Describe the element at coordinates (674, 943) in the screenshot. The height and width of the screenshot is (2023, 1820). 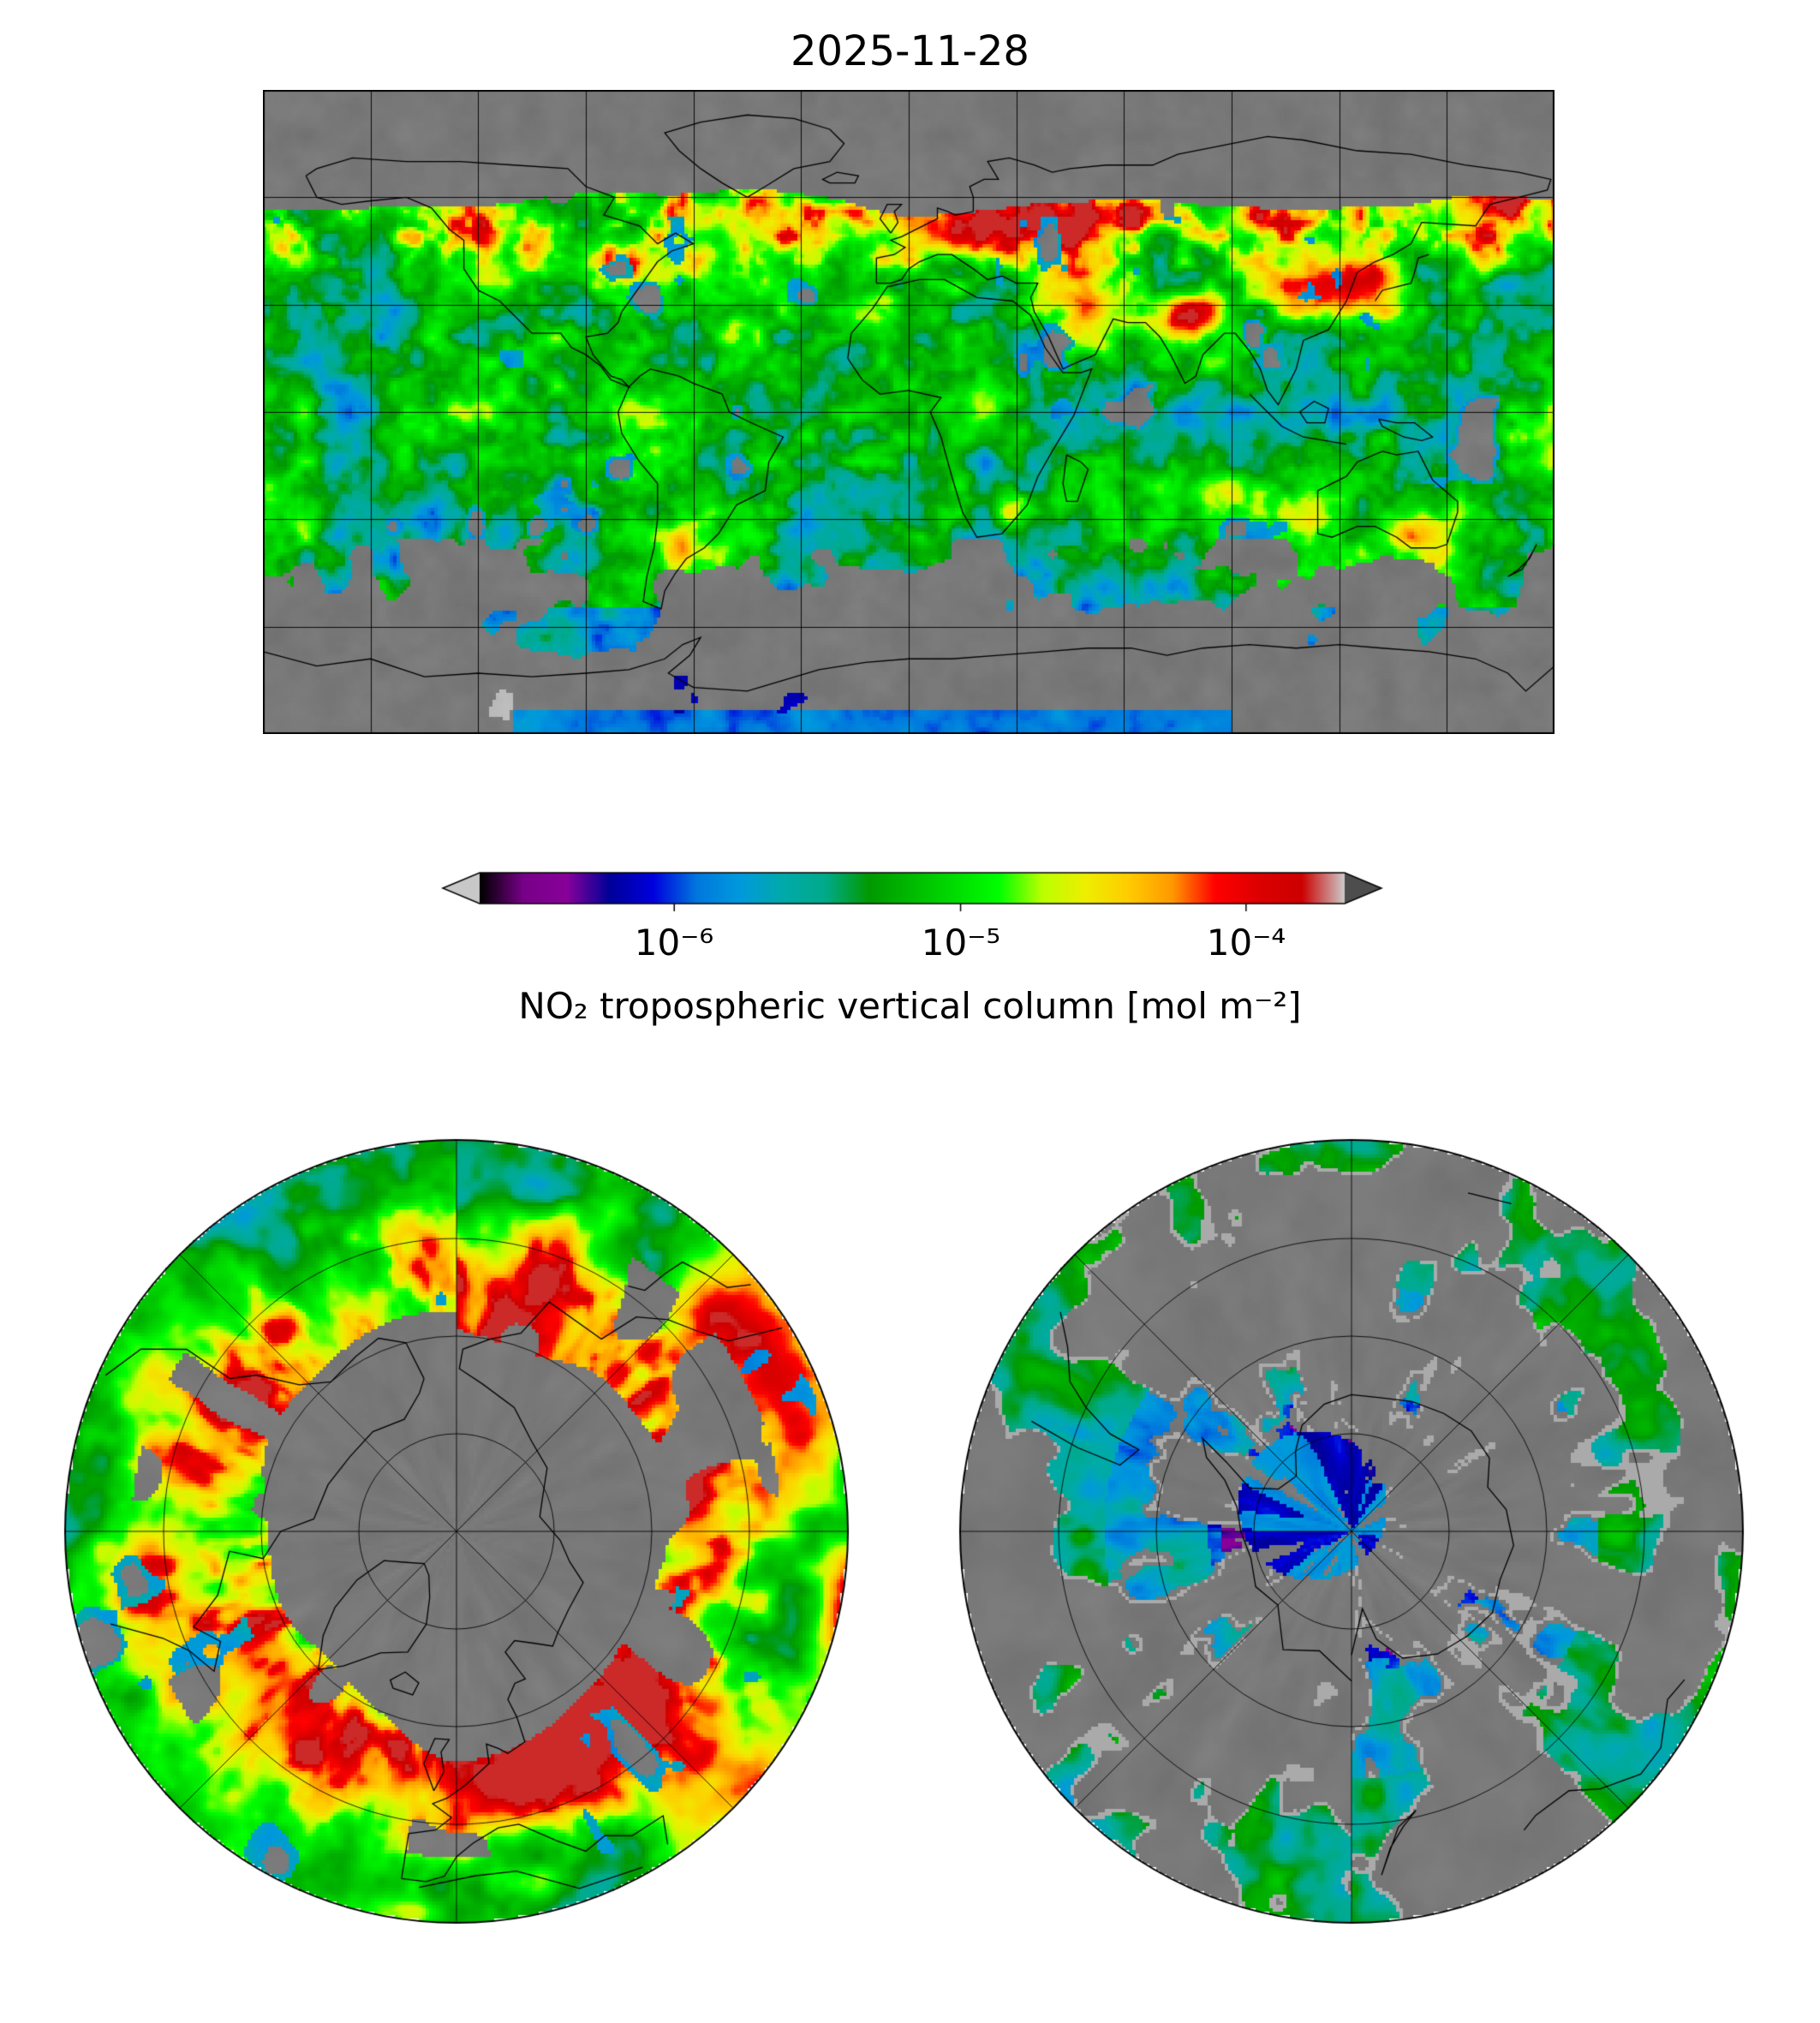
I see `colorbar-tick-1e-6: 10⁻⁶` at that location.